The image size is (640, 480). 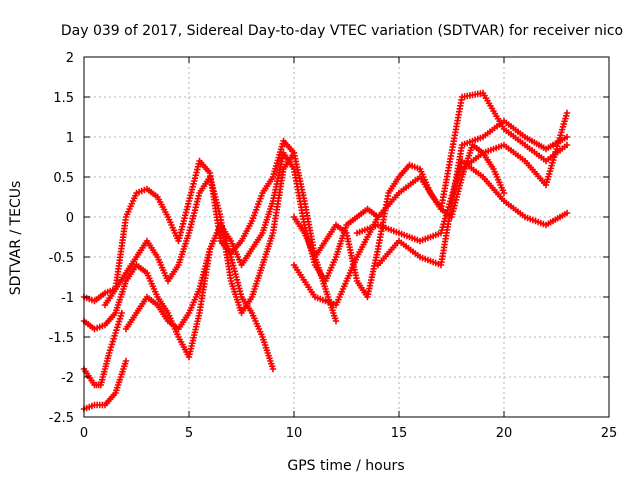 I want to click on x-tick-label: 5, so click(x=189, y=433).